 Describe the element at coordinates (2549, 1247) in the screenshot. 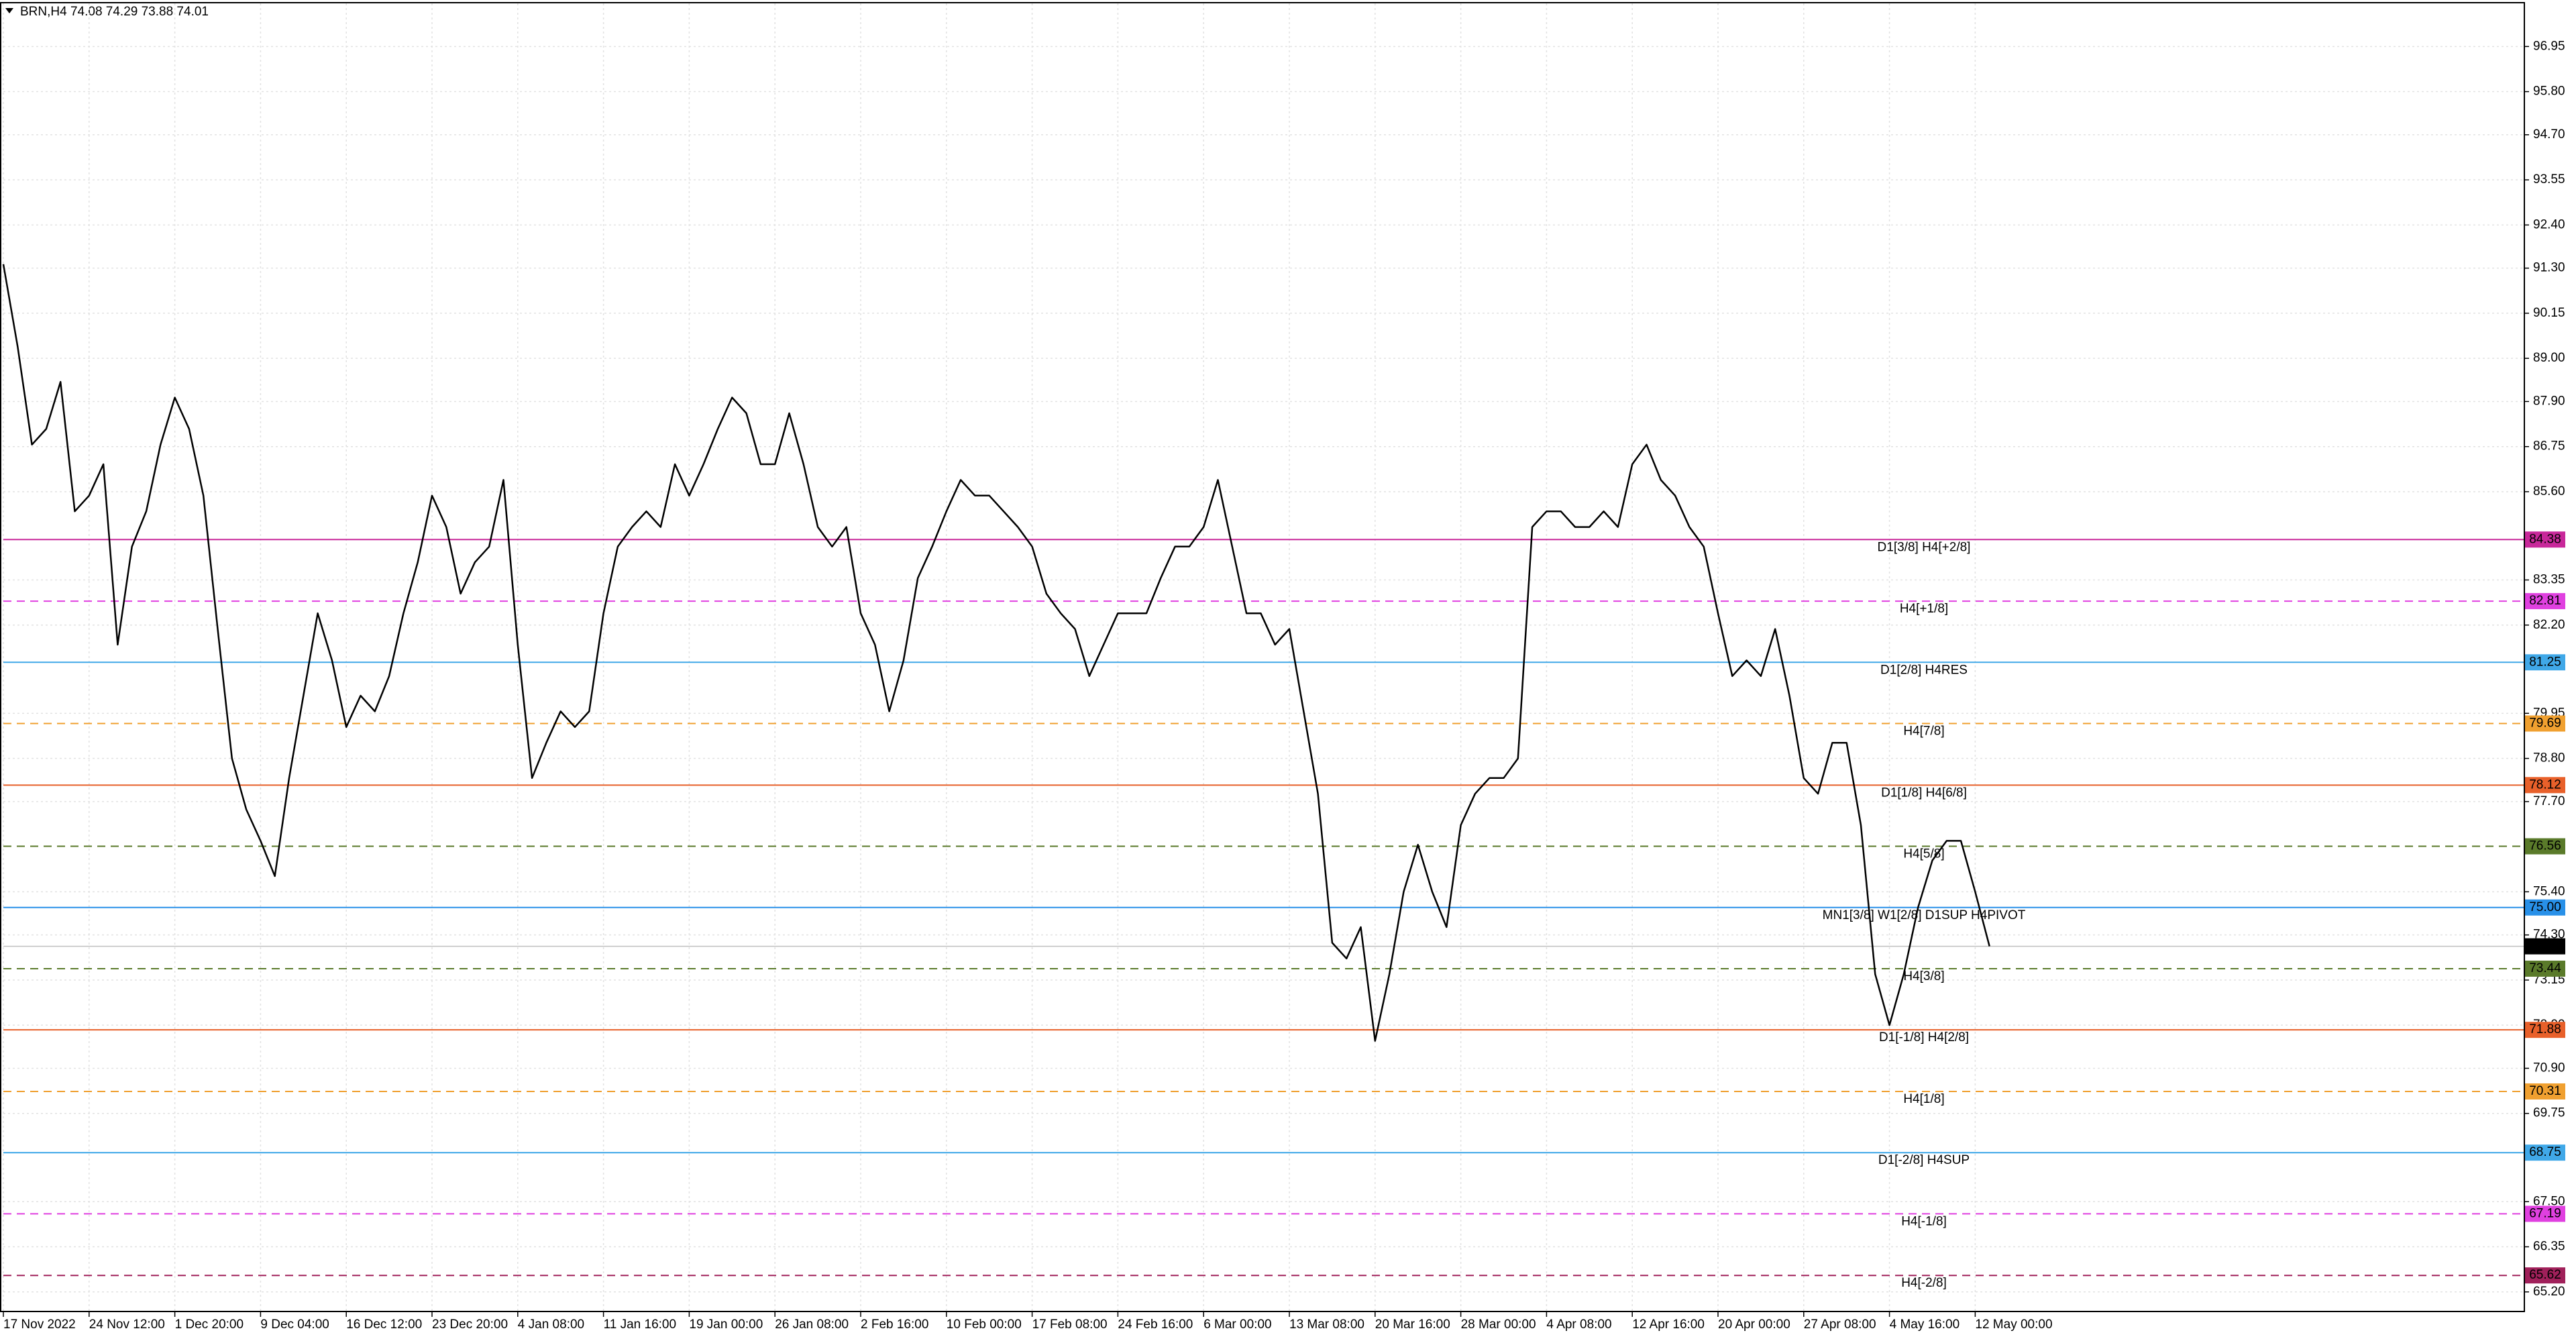

I see `y-tick-label: 66.35` at that location.